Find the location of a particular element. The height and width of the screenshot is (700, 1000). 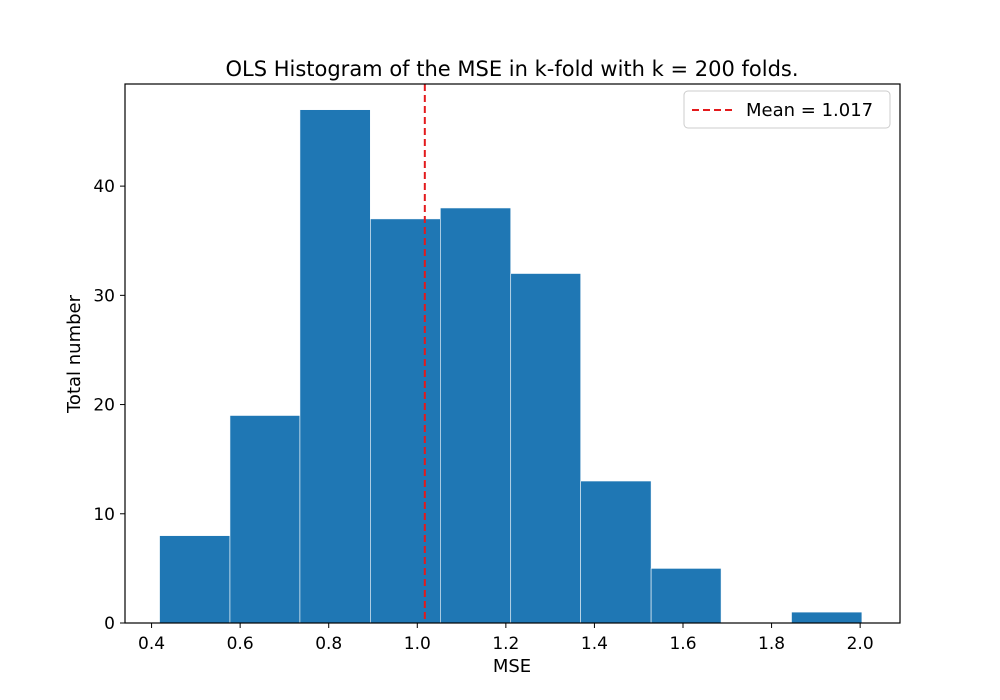

x-tick-label: 1.0 is located at coordinates (417, 644).